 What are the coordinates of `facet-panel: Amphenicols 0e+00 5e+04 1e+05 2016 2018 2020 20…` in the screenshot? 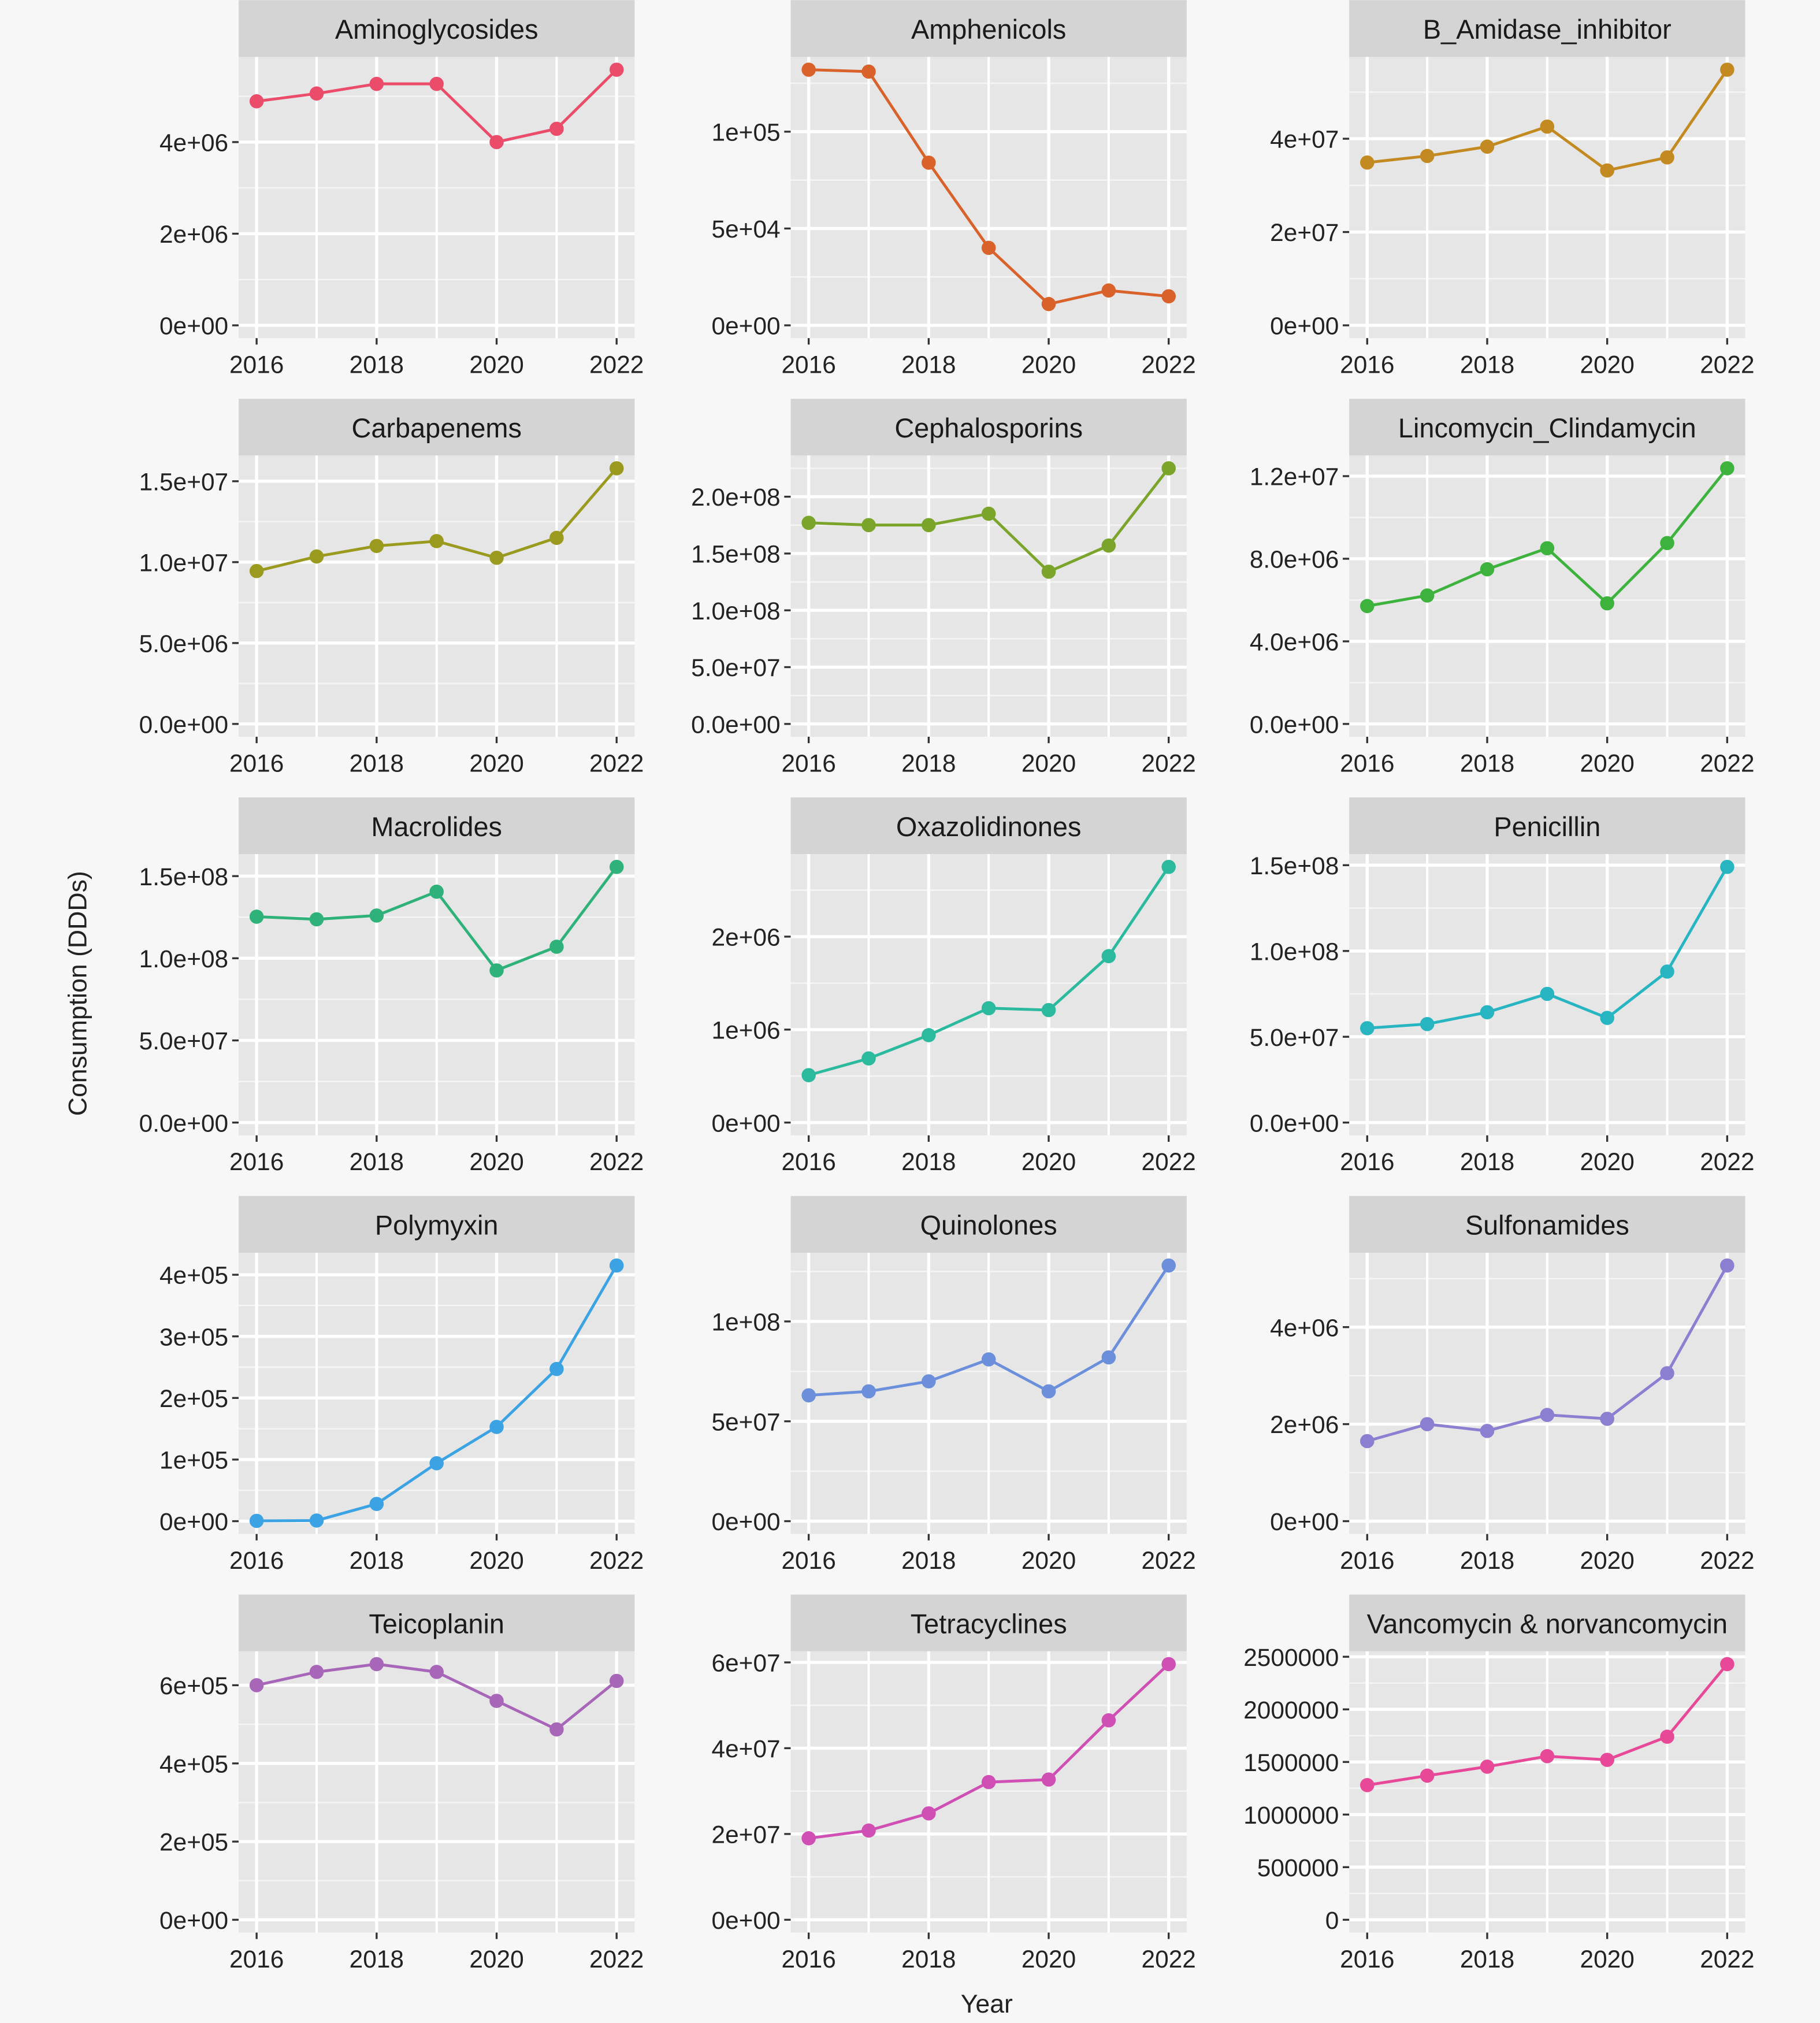 It's located at (954, 189).